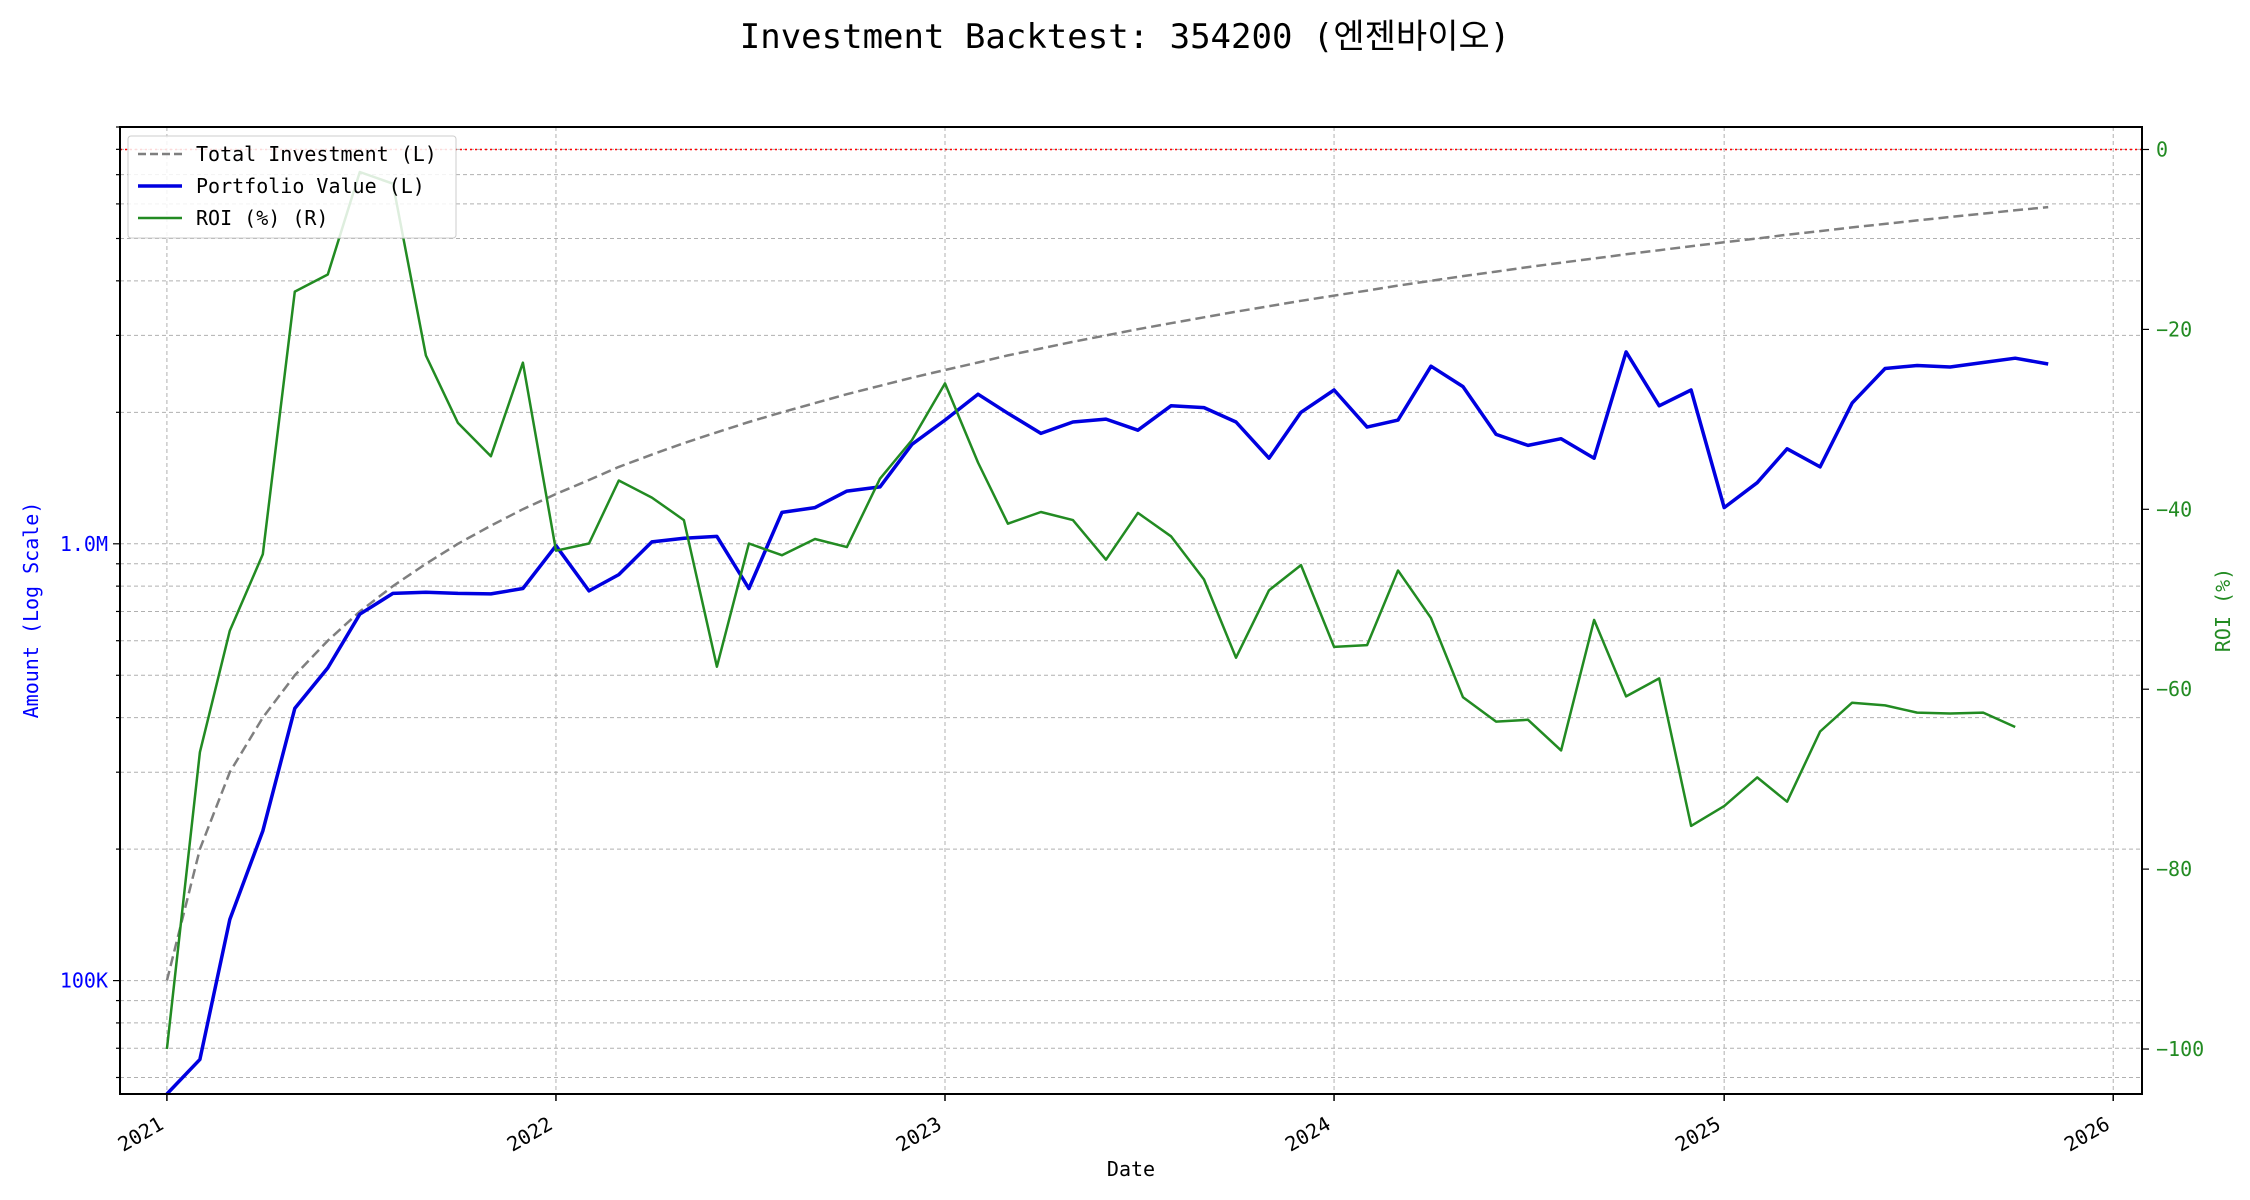 The height and width of the screenshot is (1200, 2250). What do you see at coordinates (84, 544) in the screenshot?
I see `y-left-tick-label: 1.0M` at bounding box center [84, 544].